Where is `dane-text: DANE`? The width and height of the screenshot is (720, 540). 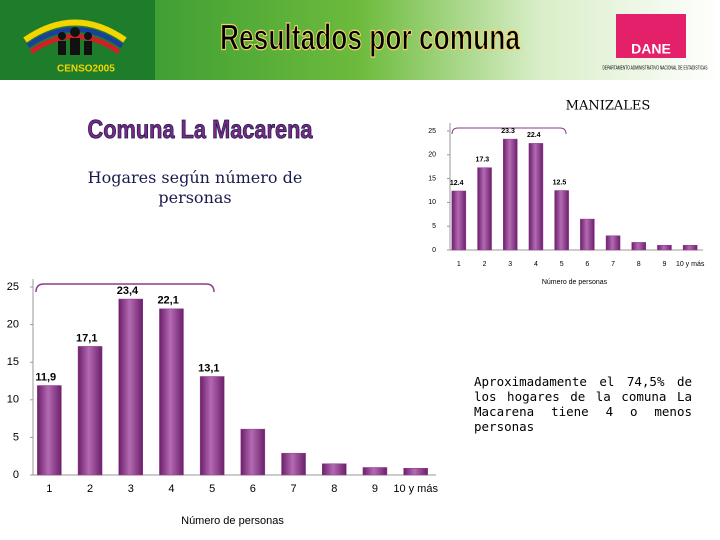
dane-text: DANE is located at coordinates (651, 49).